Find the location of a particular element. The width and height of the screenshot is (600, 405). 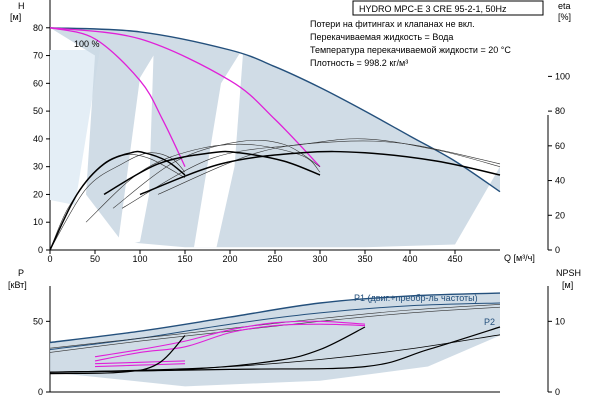

y-axis-unit-p: [кВт] is located at coordinates (17, 285).